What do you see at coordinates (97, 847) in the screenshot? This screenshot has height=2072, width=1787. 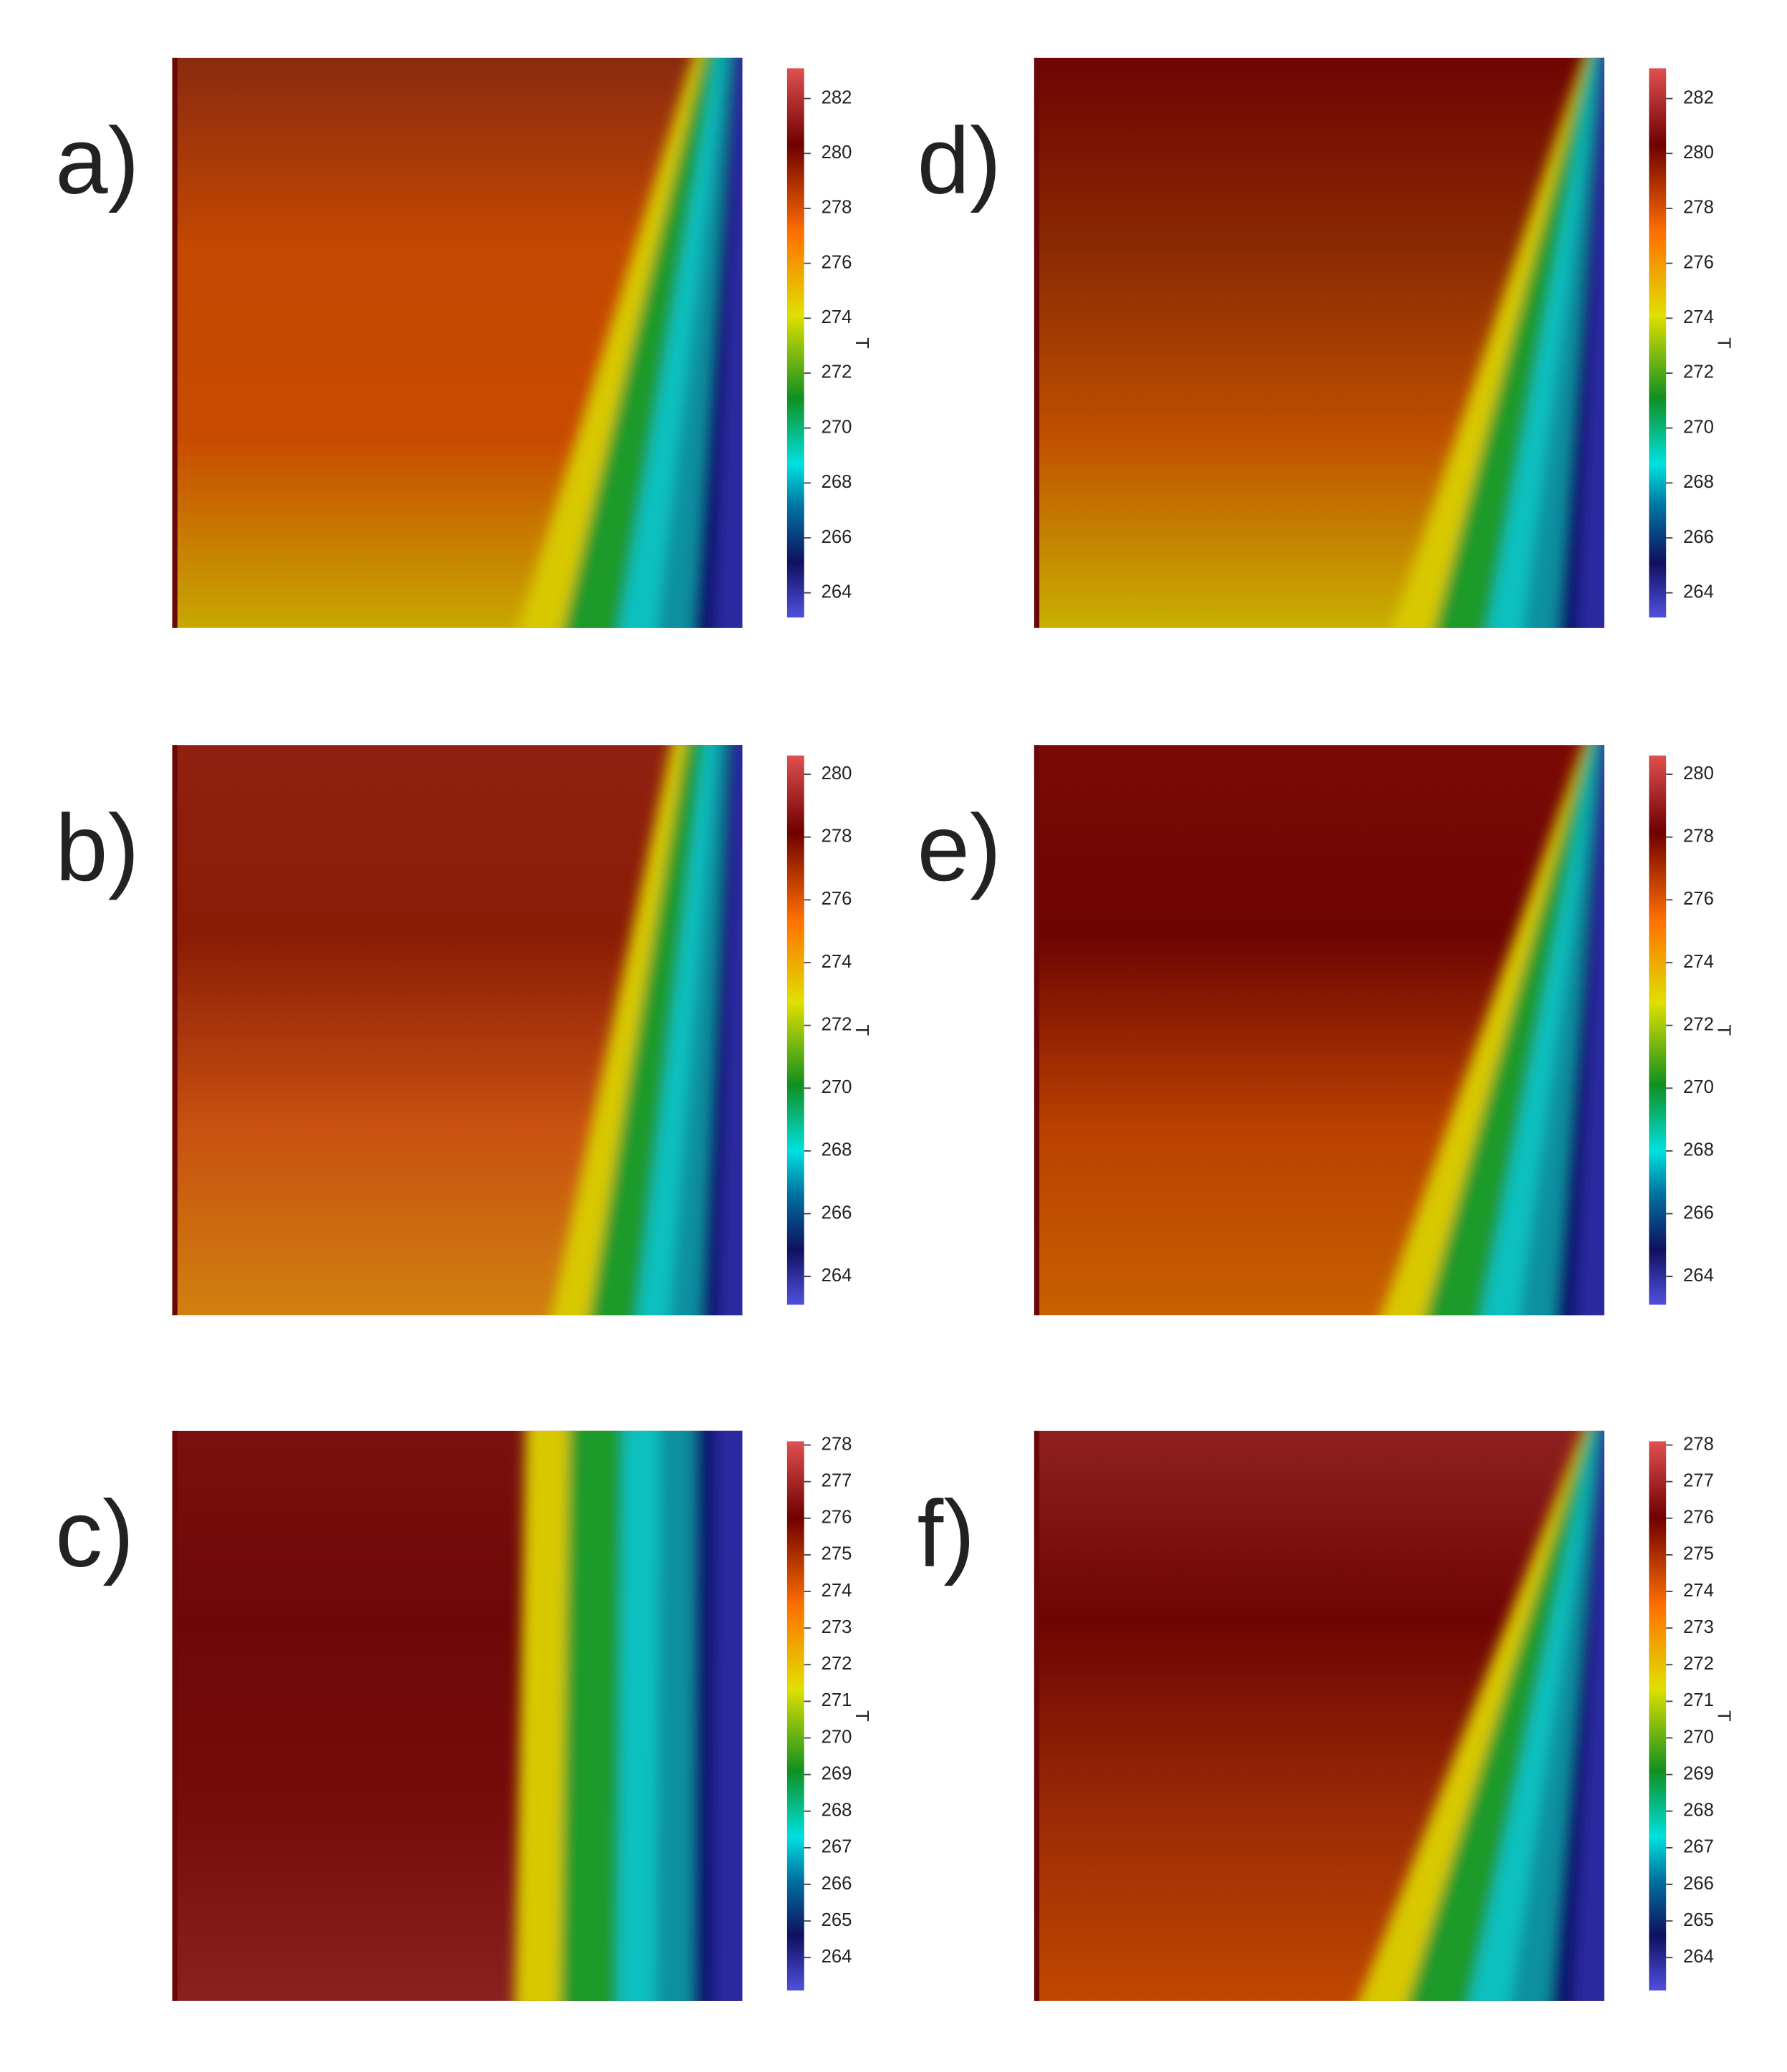 I see `panel-label: b)` at bounding box center [97, 847].